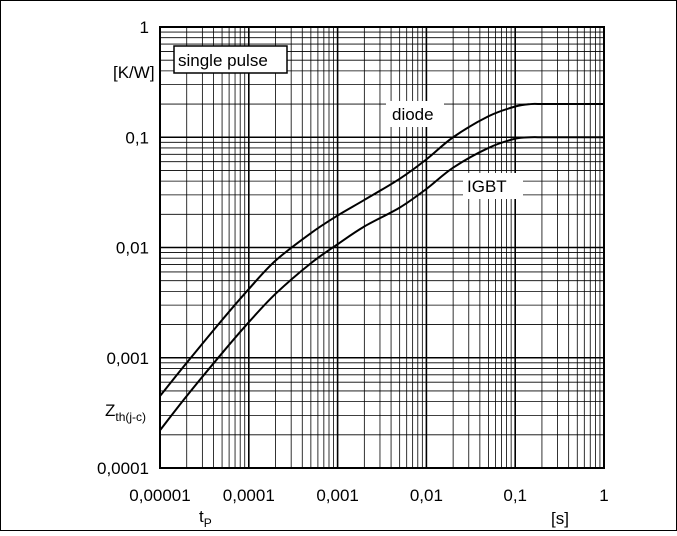 This screenshot has width=677, height=536. Describe the element at coordinates (249, 495) in the screenshot. I see `x-tick-label: 0,0001` at that location.